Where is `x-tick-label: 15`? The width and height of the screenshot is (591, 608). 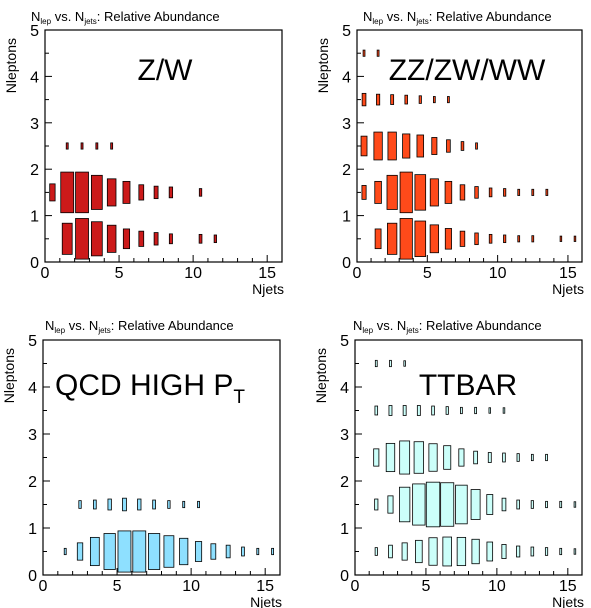 x-tick-label: 15 is located at coordinates (568, 273).